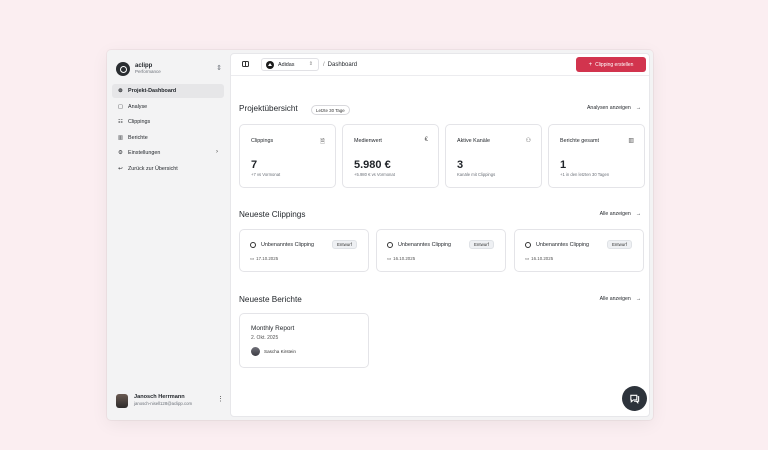 This screenshot has height=450, width=768. What do you see at coordinates (168, 153) in the screenshot?
I see `sidebar-item-einstellungen: ⚙ Einstellungen ›` at bounding box center [168, 153].